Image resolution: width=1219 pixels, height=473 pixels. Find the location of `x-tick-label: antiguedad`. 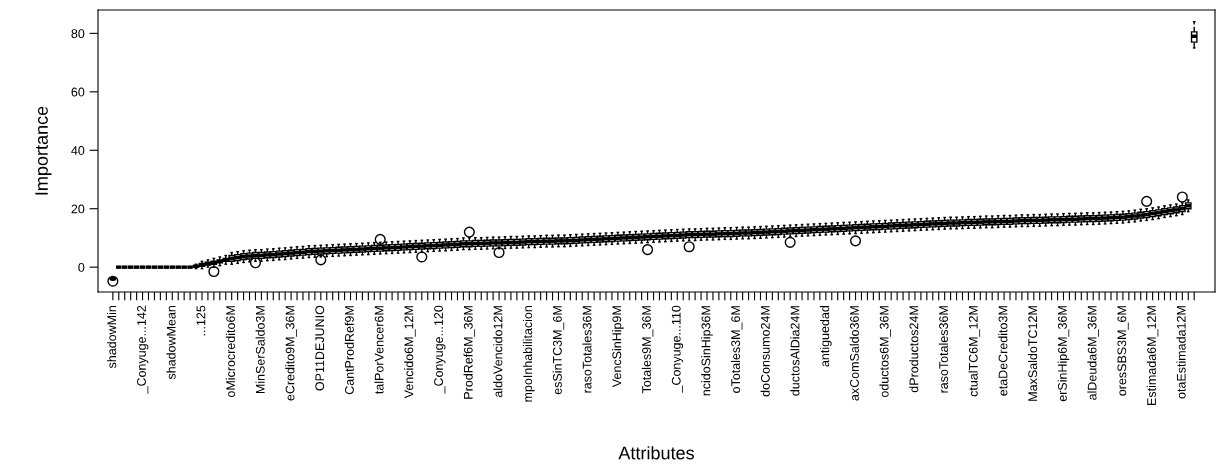

x-tick-label: antiguedad is located at coordinates (826, 336).